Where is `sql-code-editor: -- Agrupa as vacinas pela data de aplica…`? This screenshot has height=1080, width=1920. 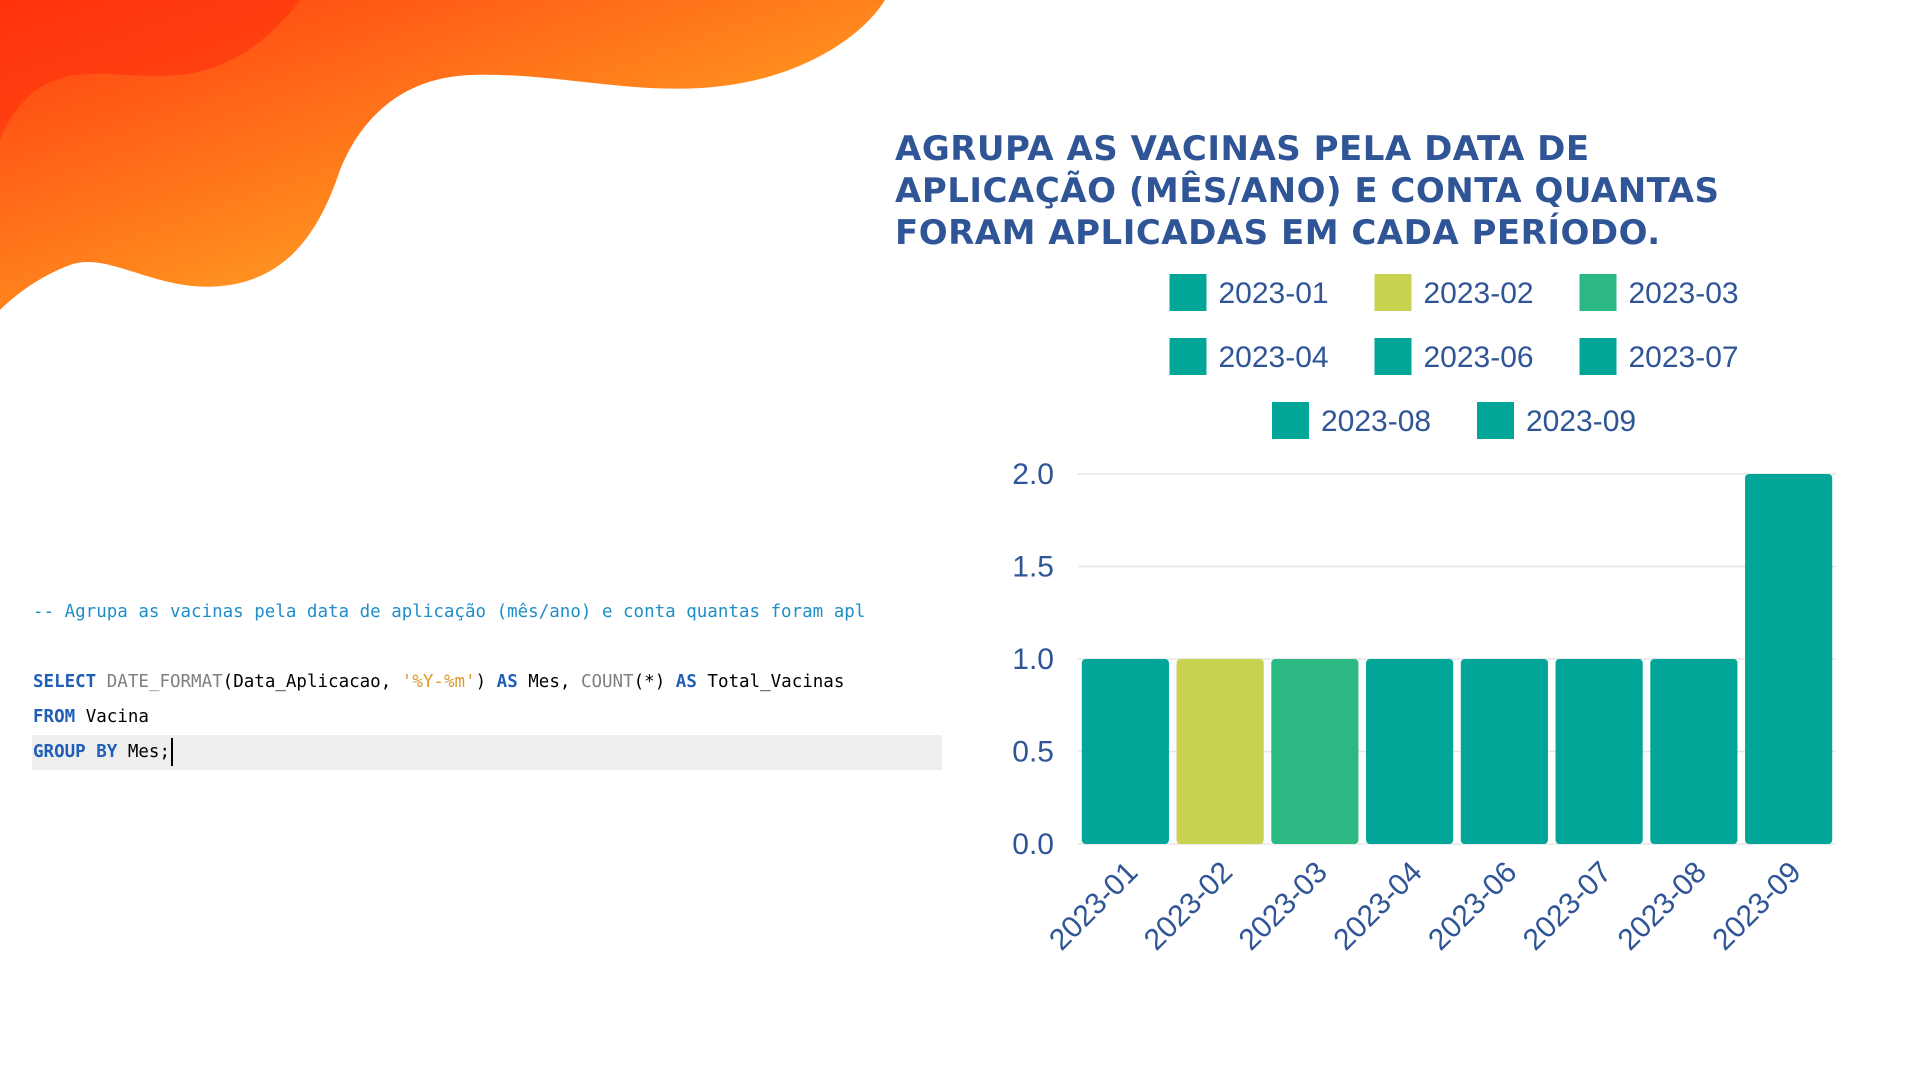 sql-code-editor: -- Agrupa as vacinas pela data de aplica… is located at coordinates (487, 682).